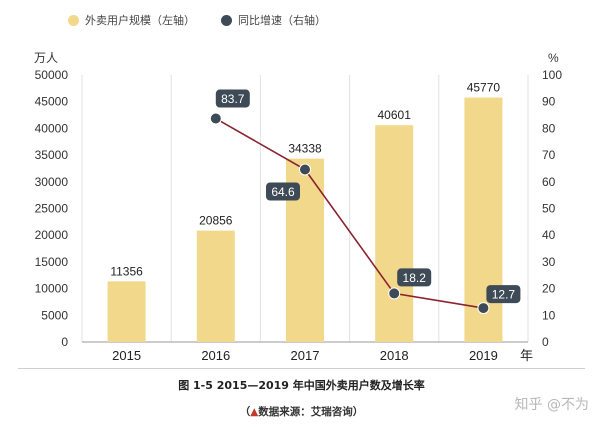 The image size is (603, 427). What do you see at coordinates (52, 155) in the screenshot?
I see `y-left-tick-label: 35000` at bounding box center [52, 155].